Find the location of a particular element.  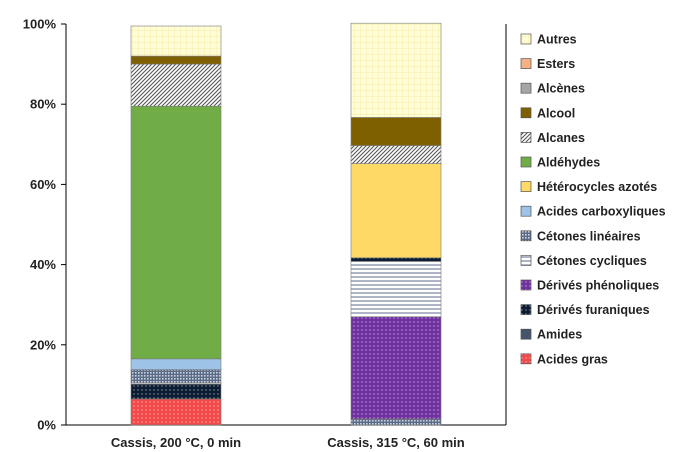

bar-segment-acides-gras is located at coordinates (176, 412).